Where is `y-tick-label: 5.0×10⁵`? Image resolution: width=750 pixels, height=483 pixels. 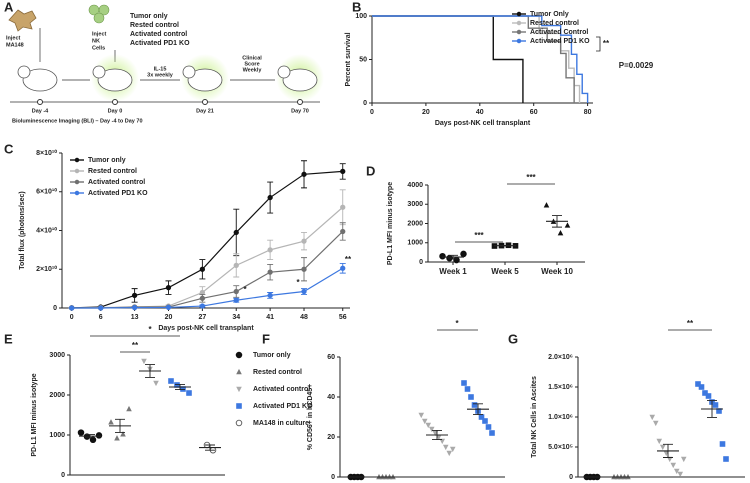
y-tick-label: 5.0×10⁵ is located at coordinates (560, 447).